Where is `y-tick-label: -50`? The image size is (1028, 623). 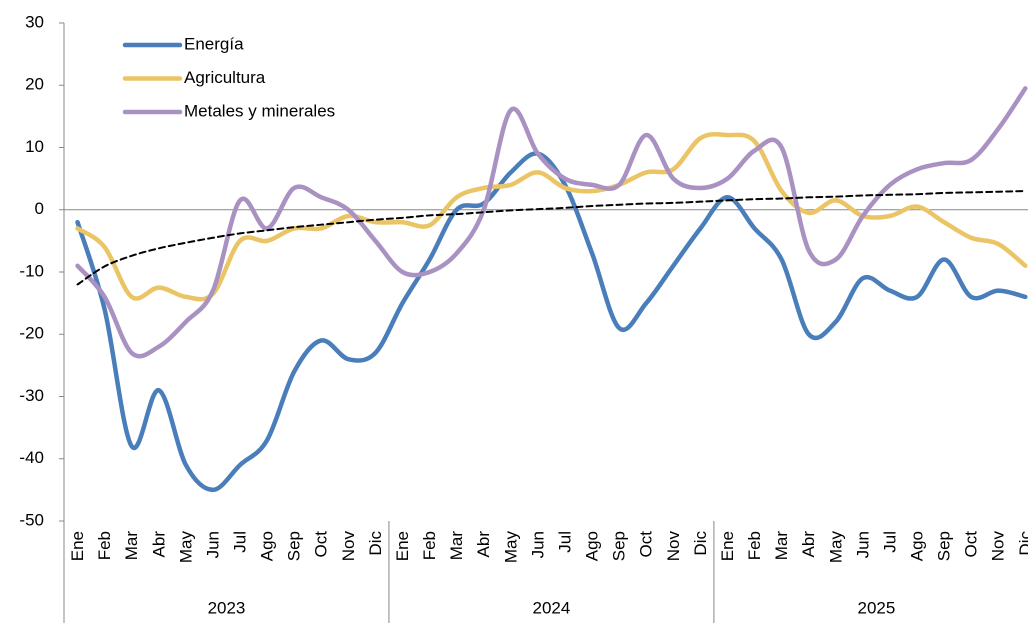 y-tick-label: -50 is located at coordinates (31, 519).